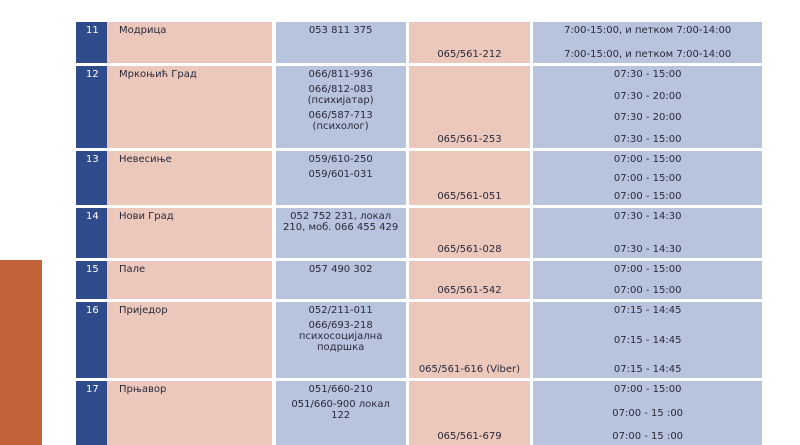 This screenshot has height=445, width=800. I want to click on phone: 066/811-936, so click(340, 74).